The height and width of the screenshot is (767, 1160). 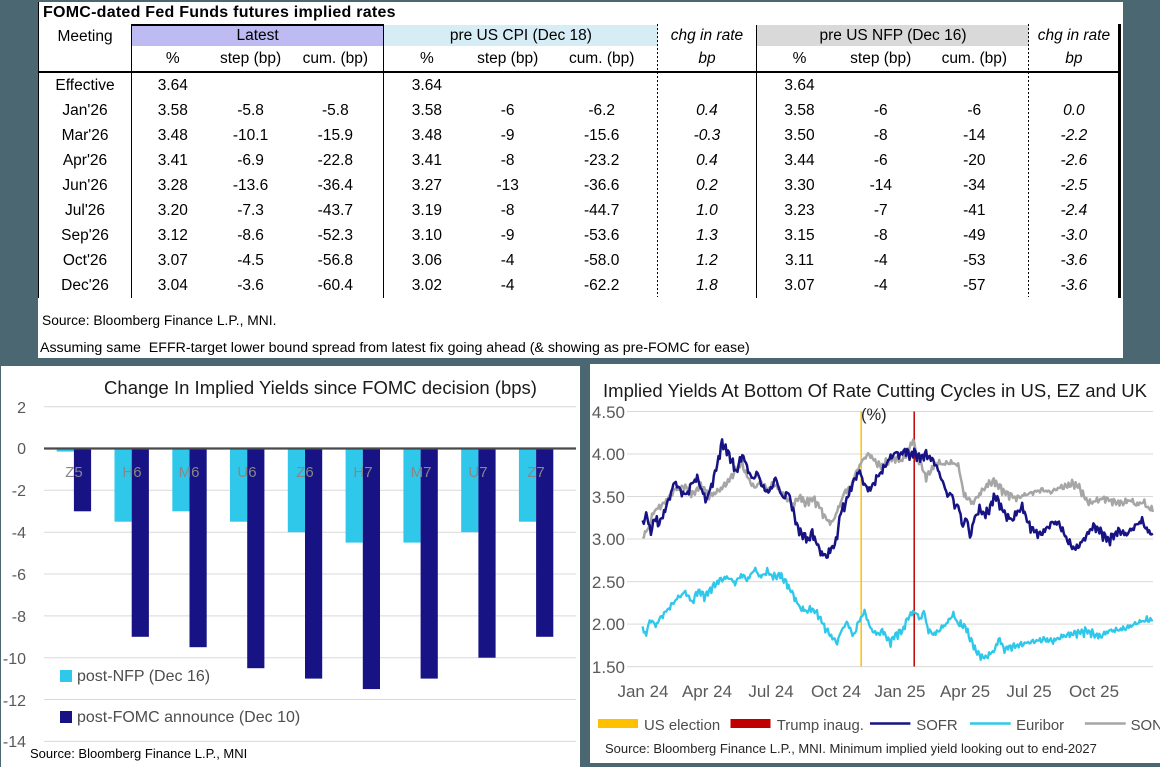 What do you see at coordinates (642, 691) in the screenshot?
I see `svg-text: Jan 24` at bounding box center [642, 691].